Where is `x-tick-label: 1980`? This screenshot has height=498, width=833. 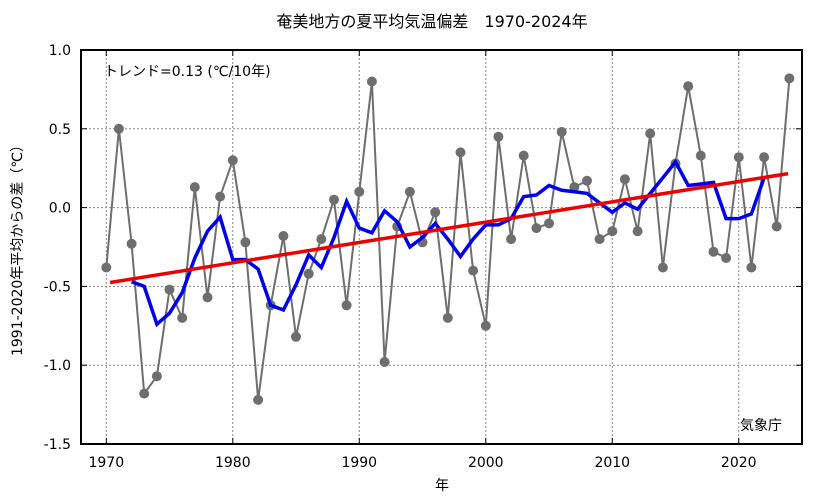 x-tick-label: 1980 is located at coordinates (233, 463).